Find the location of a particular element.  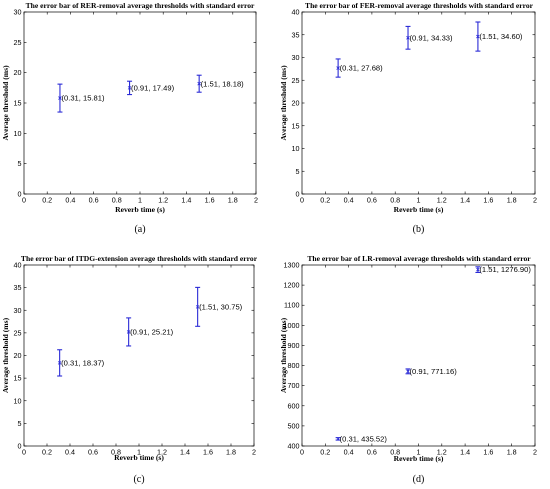

y-tick-label: 800 is located at coordinates (294, 365).